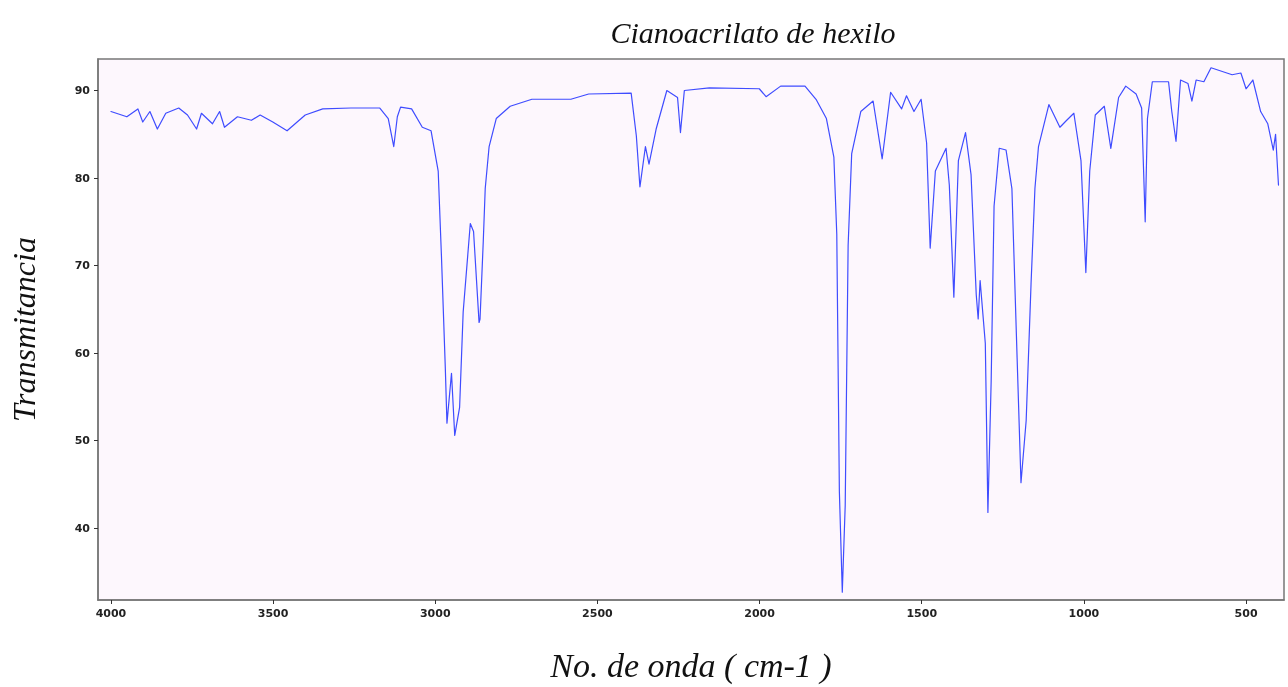  Describe the element at coordinates (82, 353) in the screenshot. I see `y-tick-label: 60` at that location.